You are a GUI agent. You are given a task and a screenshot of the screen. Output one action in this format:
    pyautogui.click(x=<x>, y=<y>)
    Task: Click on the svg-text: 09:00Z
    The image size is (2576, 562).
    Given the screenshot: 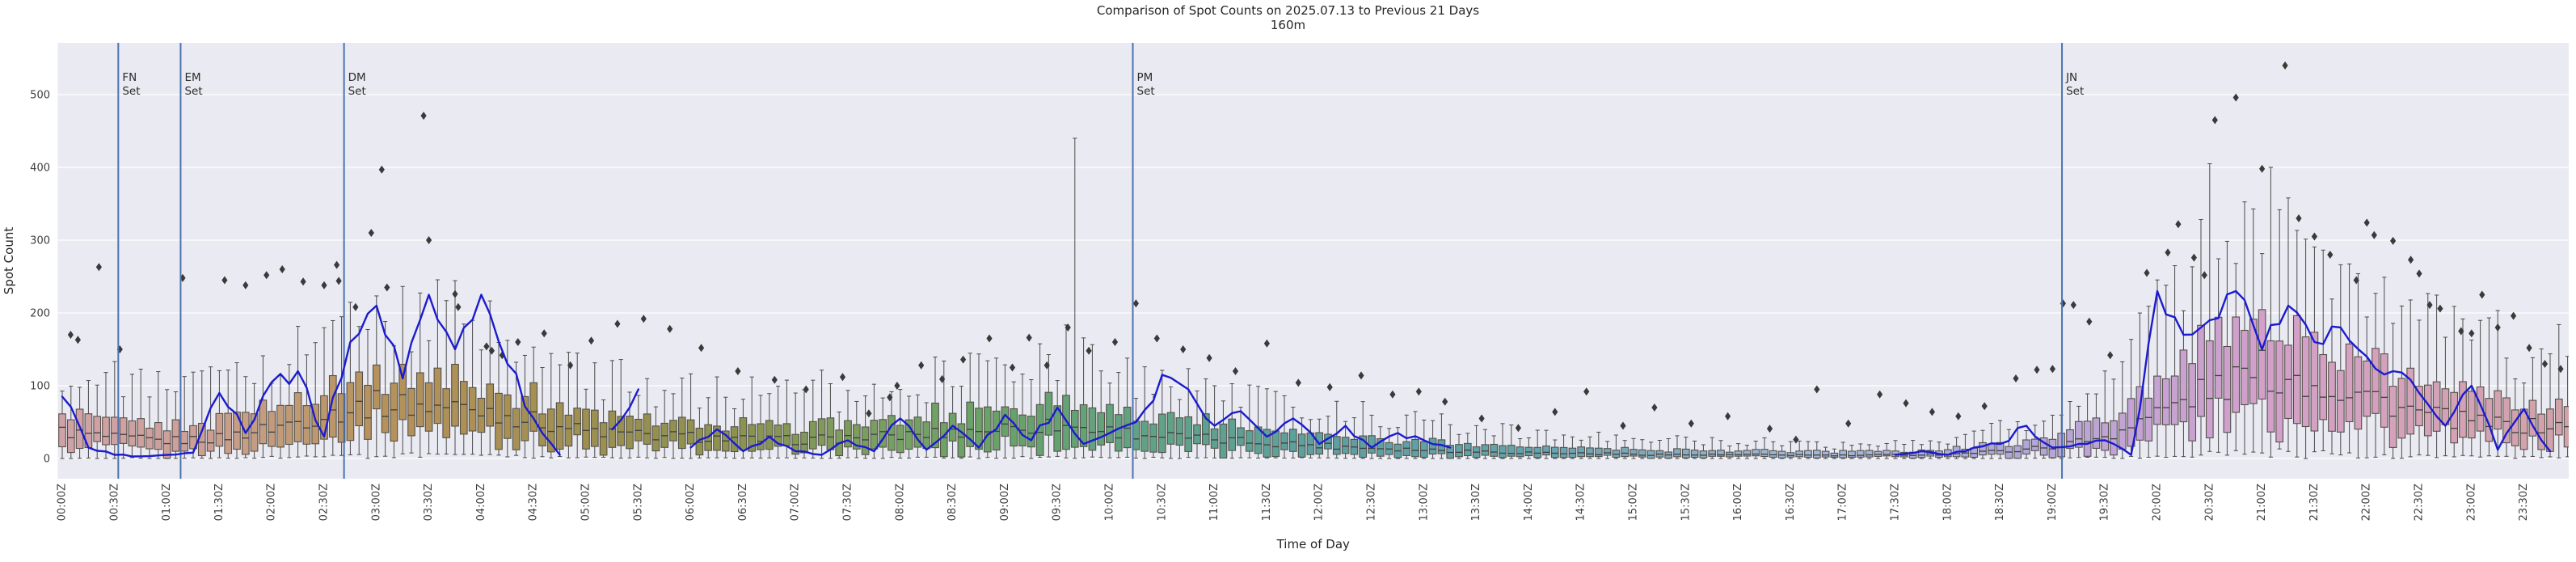 What is the action you would take?
    pyautogui.click(x=1005, y=503)
    